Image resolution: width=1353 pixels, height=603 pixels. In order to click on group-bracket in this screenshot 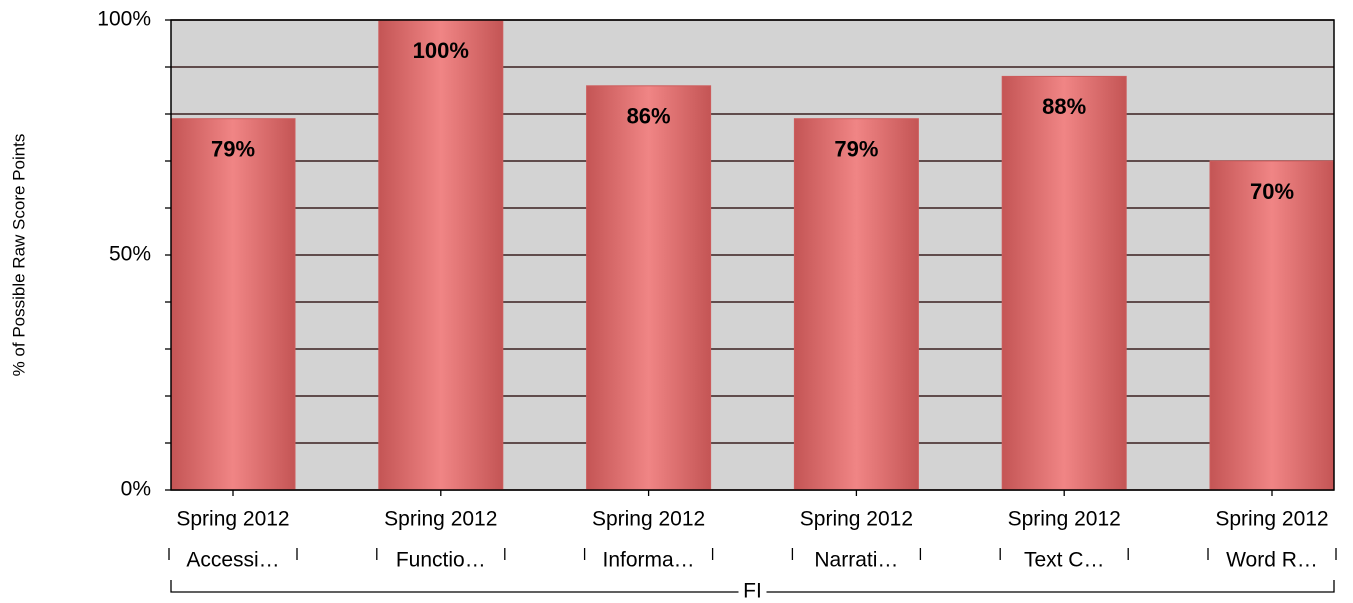, I will do `click(752, 586)`.